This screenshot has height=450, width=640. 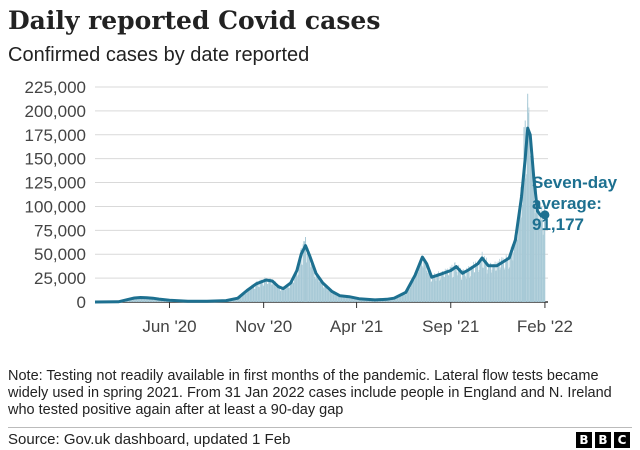 What do you see at coordinates (194, 20) in the screenshot?
I see `chart-title: Daily reported Covid cases` at bounding box center [194, 20].